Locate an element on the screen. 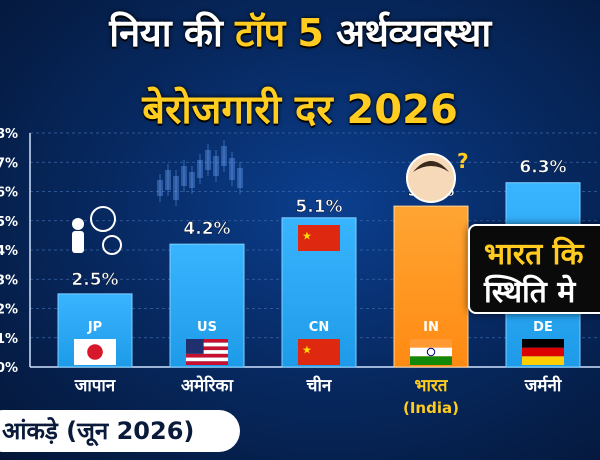  y-tick-label: 0% is located at coordinates (9, 368).